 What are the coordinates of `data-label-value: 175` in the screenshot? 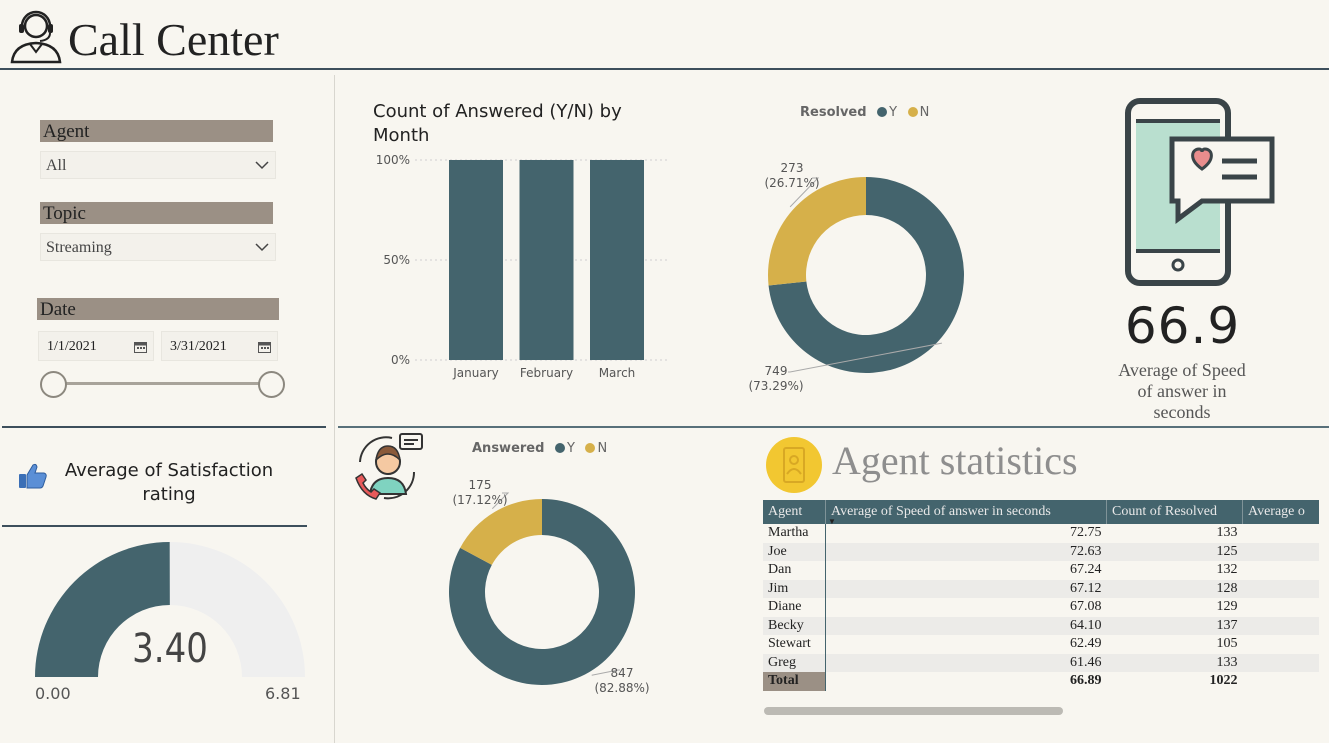 It's located at (480, 485).